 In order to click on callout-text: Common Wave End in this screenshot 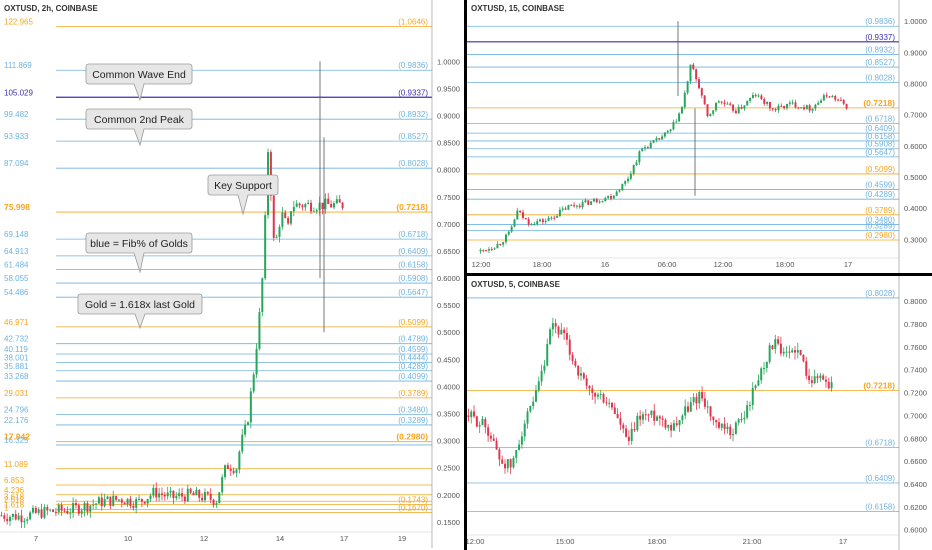, I will do `click(139, 75)`.